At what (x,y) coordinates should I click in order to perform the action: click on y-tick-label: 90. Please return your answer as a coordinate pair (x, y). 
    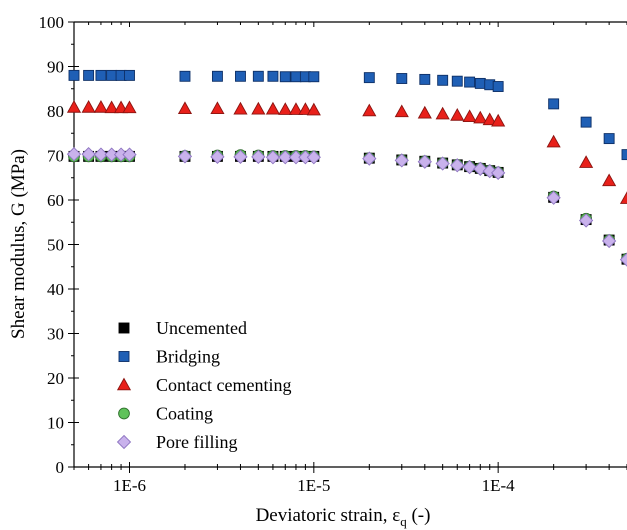
    Looking at the image, I should click on (55, 67).